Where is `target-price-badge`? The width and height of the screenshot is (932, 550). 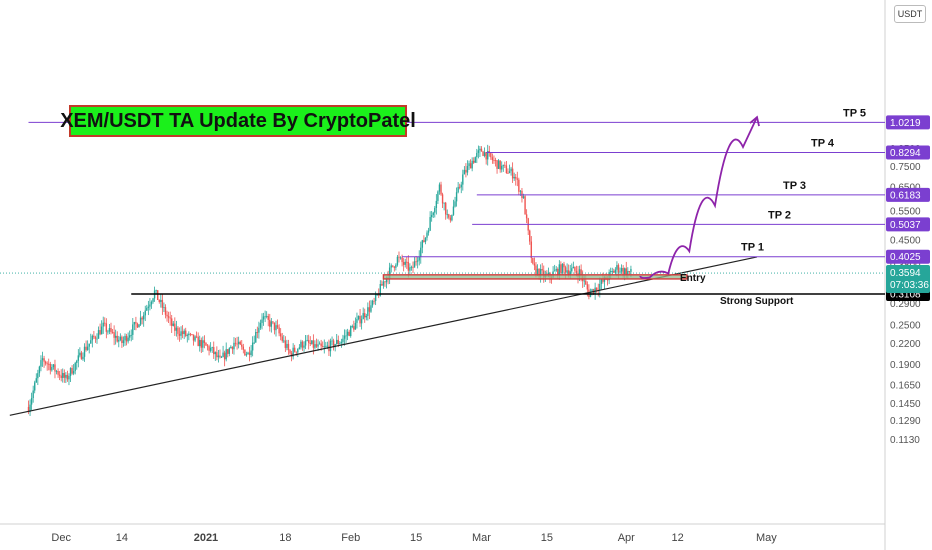
target-price-badge is located at coordinates (908, 122).